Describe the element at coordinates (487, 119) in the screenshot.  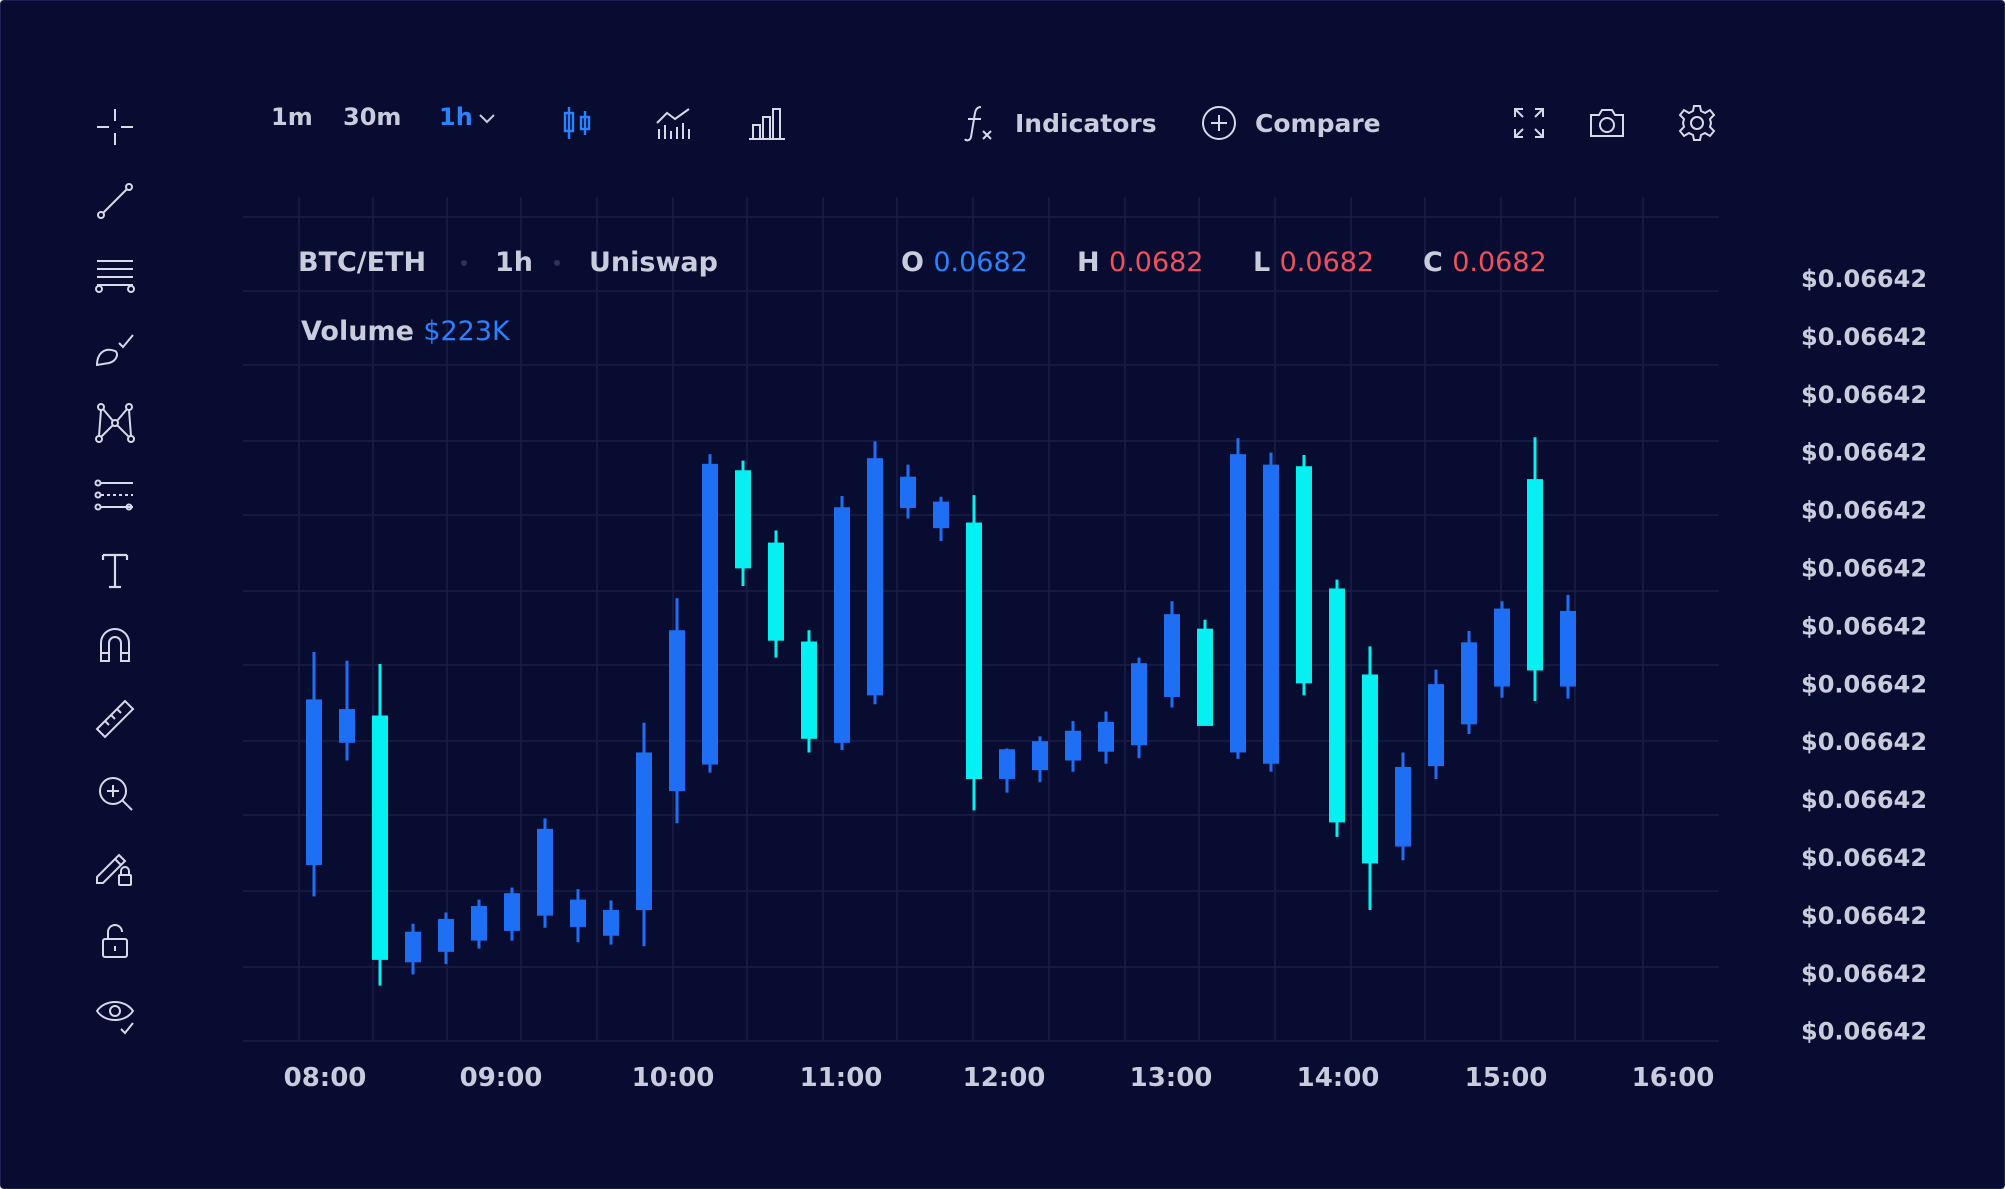
I see `chevron-down-icon` at that location.